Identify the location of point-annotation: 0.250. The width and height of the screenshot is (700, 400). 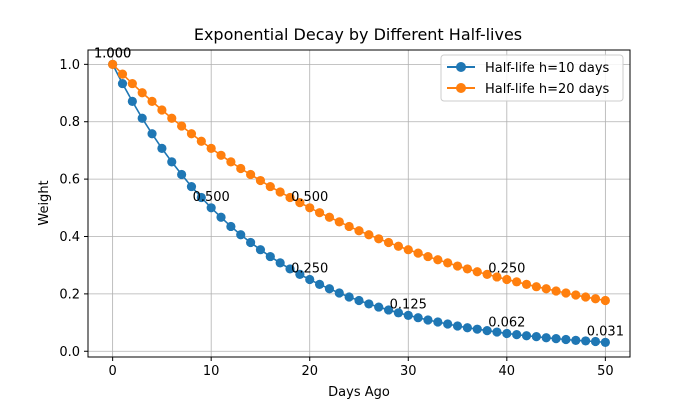
(506, 269).